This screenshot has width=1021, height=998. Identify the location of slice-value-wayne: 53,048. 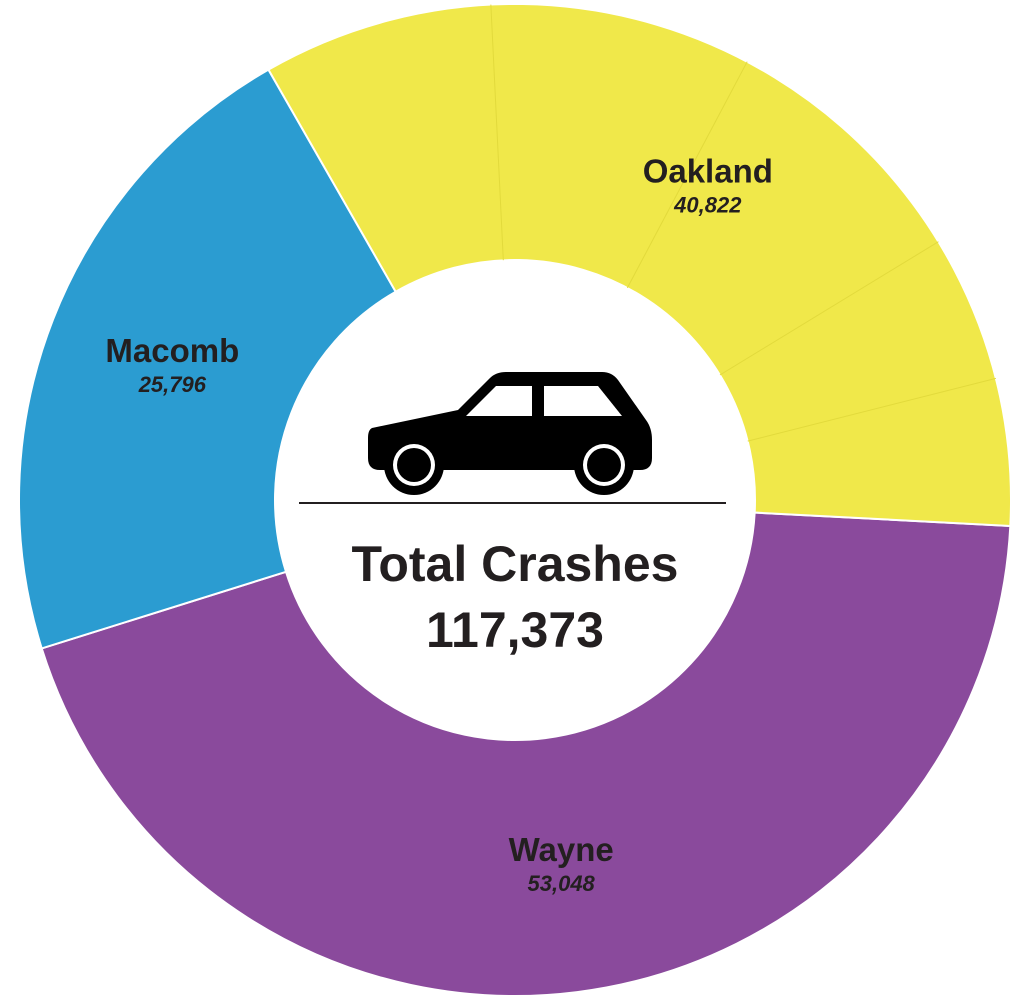
(562, 883).